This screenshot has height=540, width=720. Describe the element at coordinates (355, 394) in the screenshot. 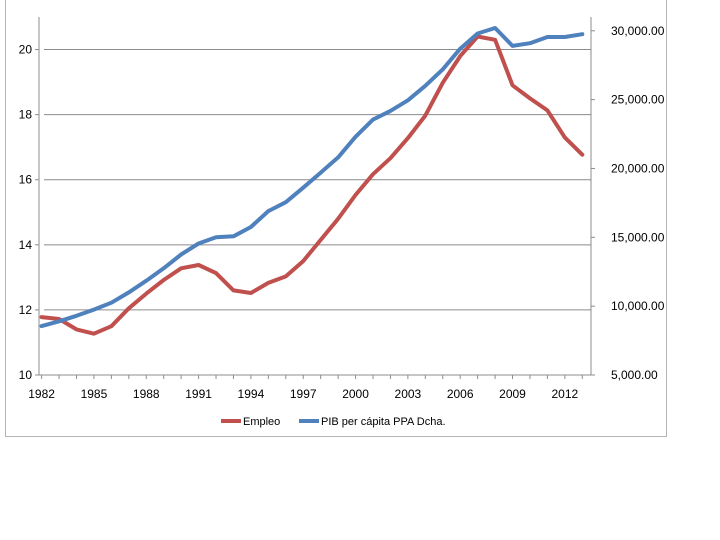

I see `x-tick-label: 2000` at that location.